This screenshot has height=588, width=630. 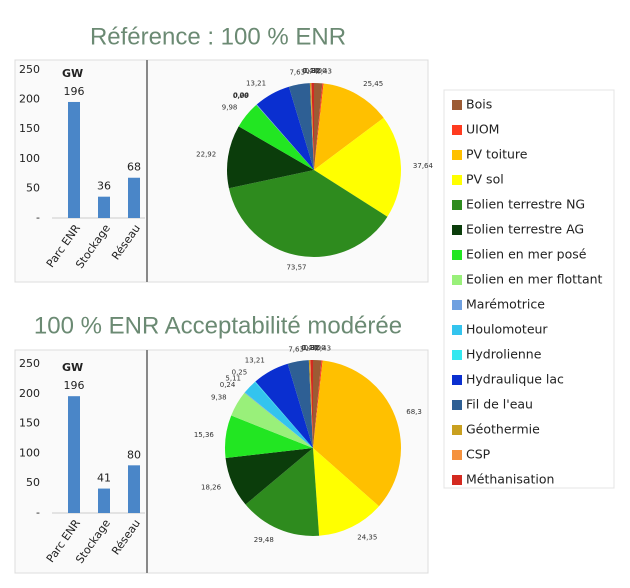 I want to click on slice-label: 5,11, so click(x=233, y=379).